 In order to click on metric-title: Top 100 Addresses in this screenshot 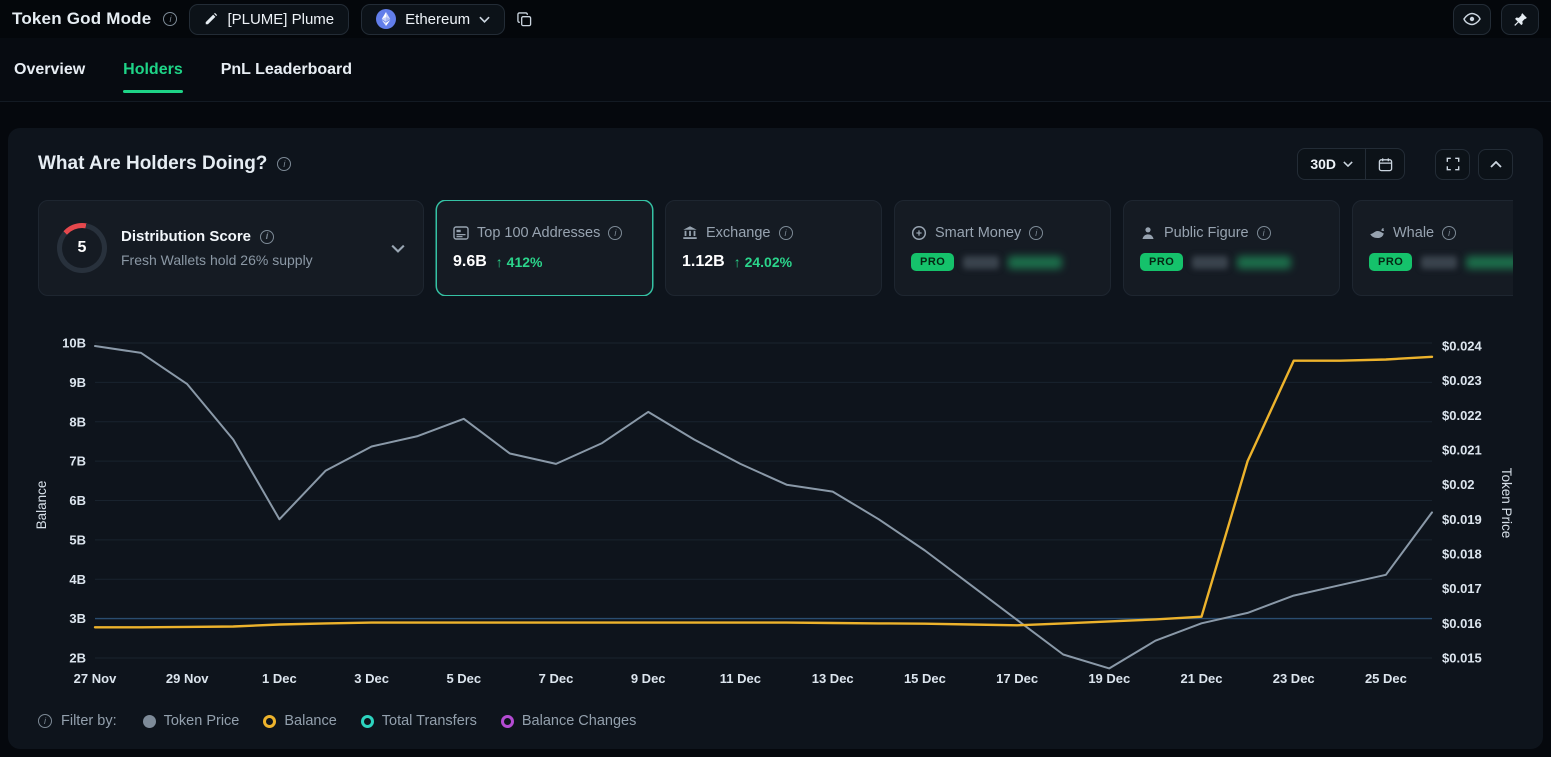, I will do `click(539, 233)`.